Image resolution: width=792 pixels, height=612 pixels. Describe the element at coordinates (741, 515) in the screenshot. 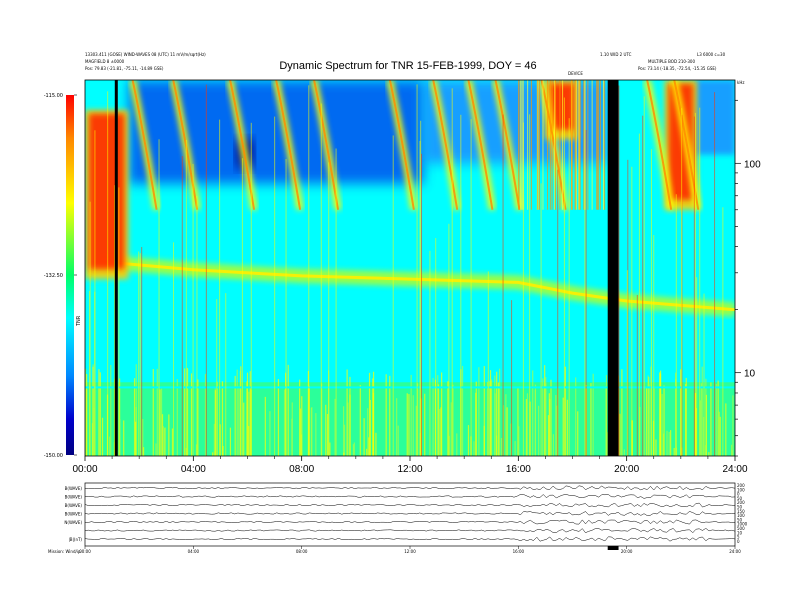

I see `trace-scale-label: 100` at that location.